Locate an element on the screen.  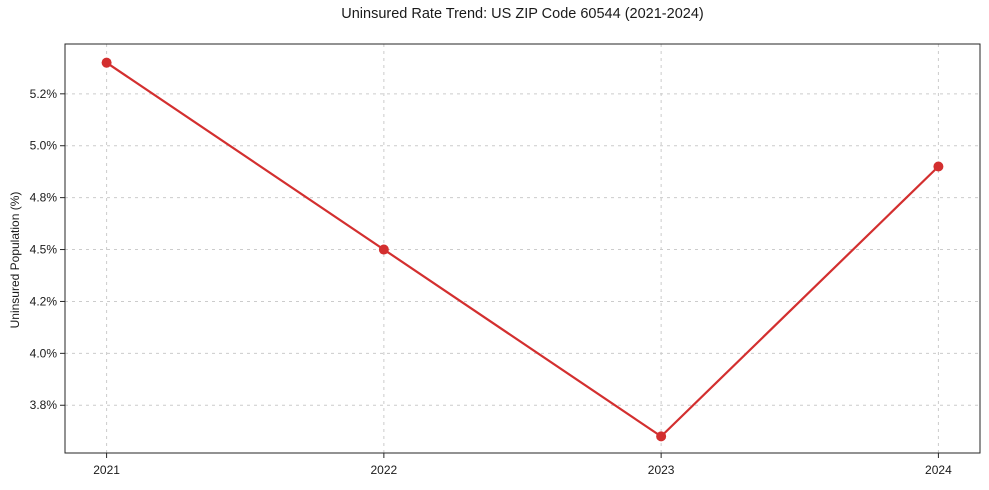
x-tick-label: 2023 is located at coordinates (661, 470).